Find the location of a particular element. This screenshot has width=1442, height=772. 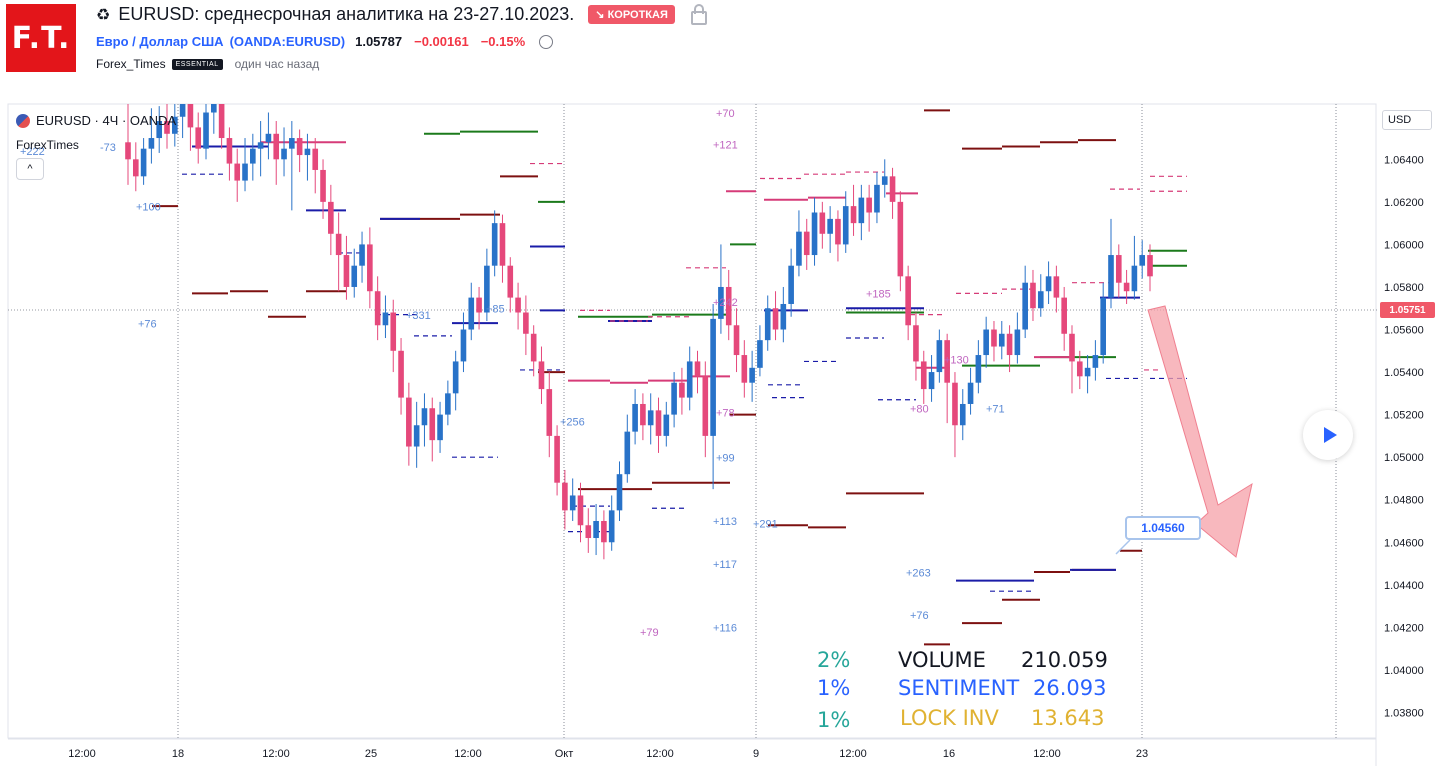

logo-text: F.T. is located at coordinates (41, 38).